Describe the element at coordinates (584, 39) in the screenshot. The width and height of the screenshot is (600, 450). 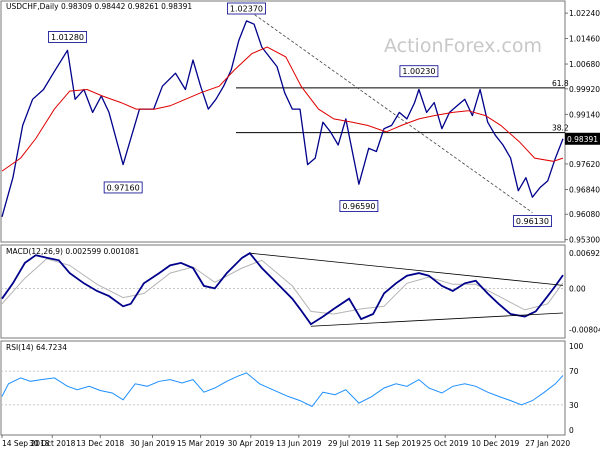
I see `price-tick-label: 1.01460` at that location.